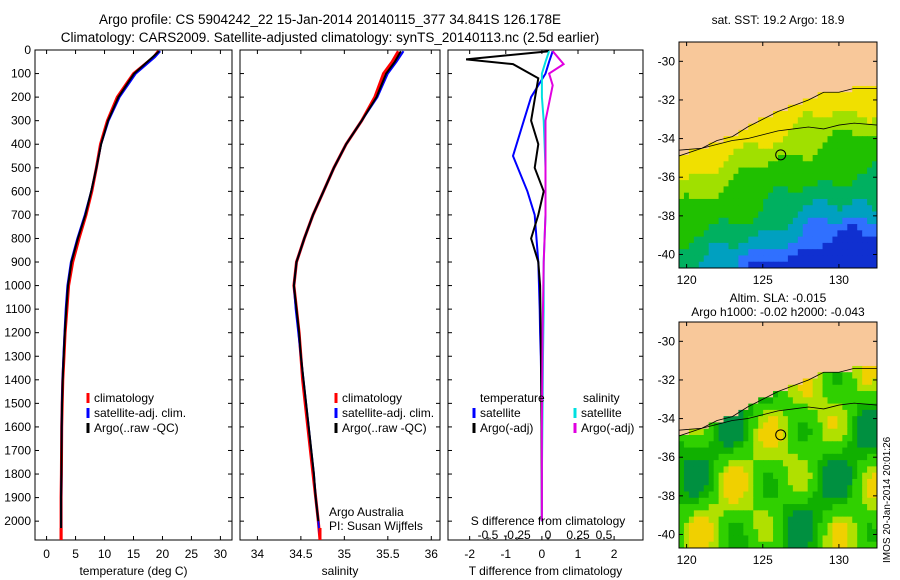  I want to click on x-tick-label: 34, so click(258, 554).